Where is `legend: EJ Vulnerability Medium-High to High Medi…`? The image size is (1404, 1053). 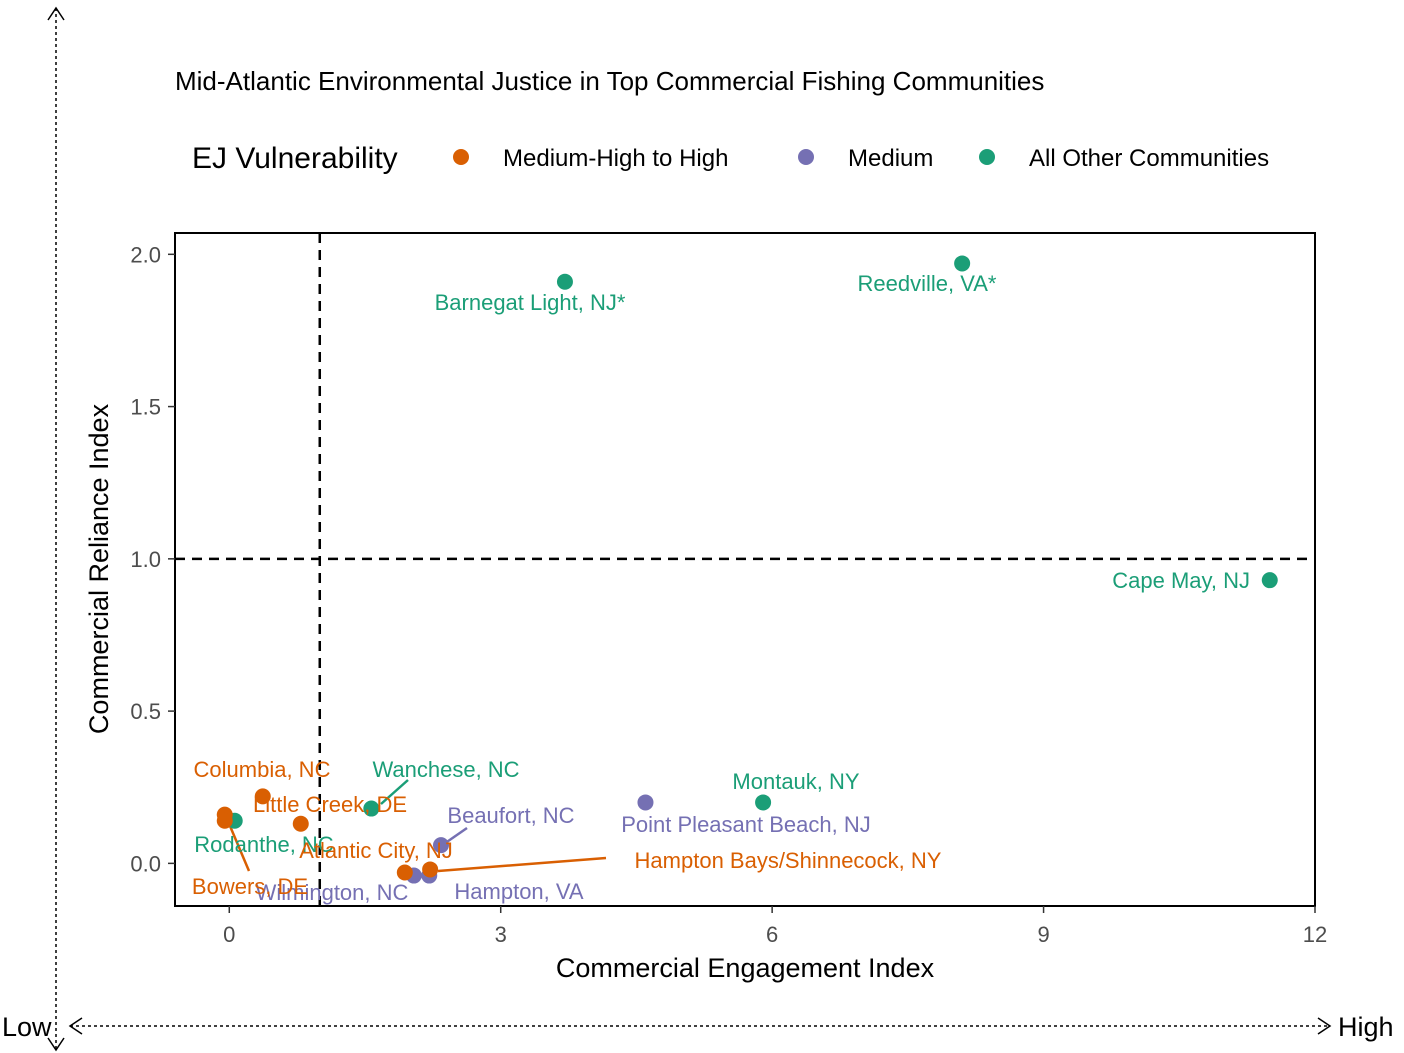 legend: EJ Vulnerability Medium-High to High Medi… is located at coordinates (730, 158).